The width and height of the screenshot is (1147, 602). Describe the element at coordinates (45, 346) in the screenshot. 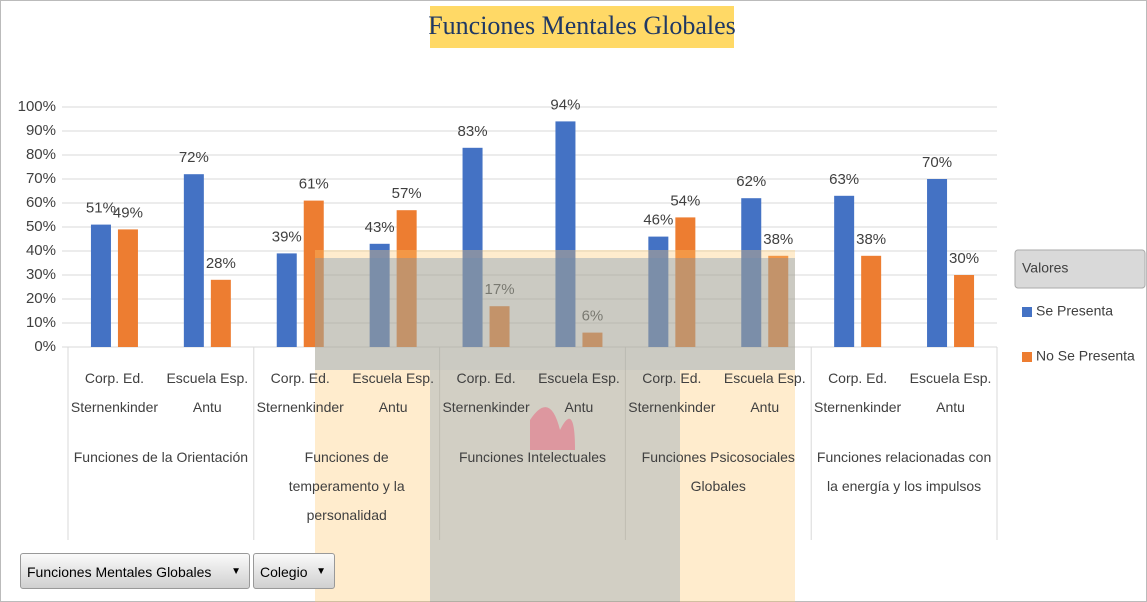

I see `y-tick-label: 0%` at that location.